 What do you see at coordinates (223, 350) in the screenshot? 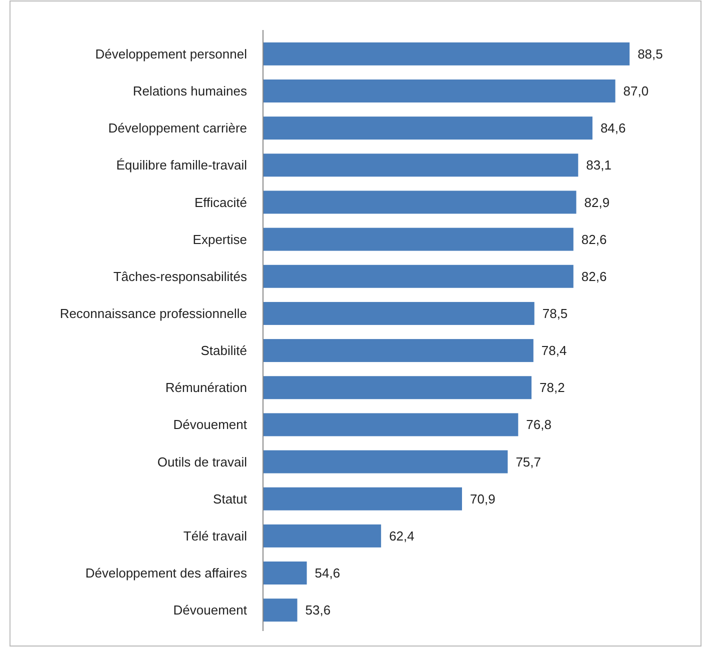
I see `y-tick-label: Stabilité` at bounding box center [223, 350].